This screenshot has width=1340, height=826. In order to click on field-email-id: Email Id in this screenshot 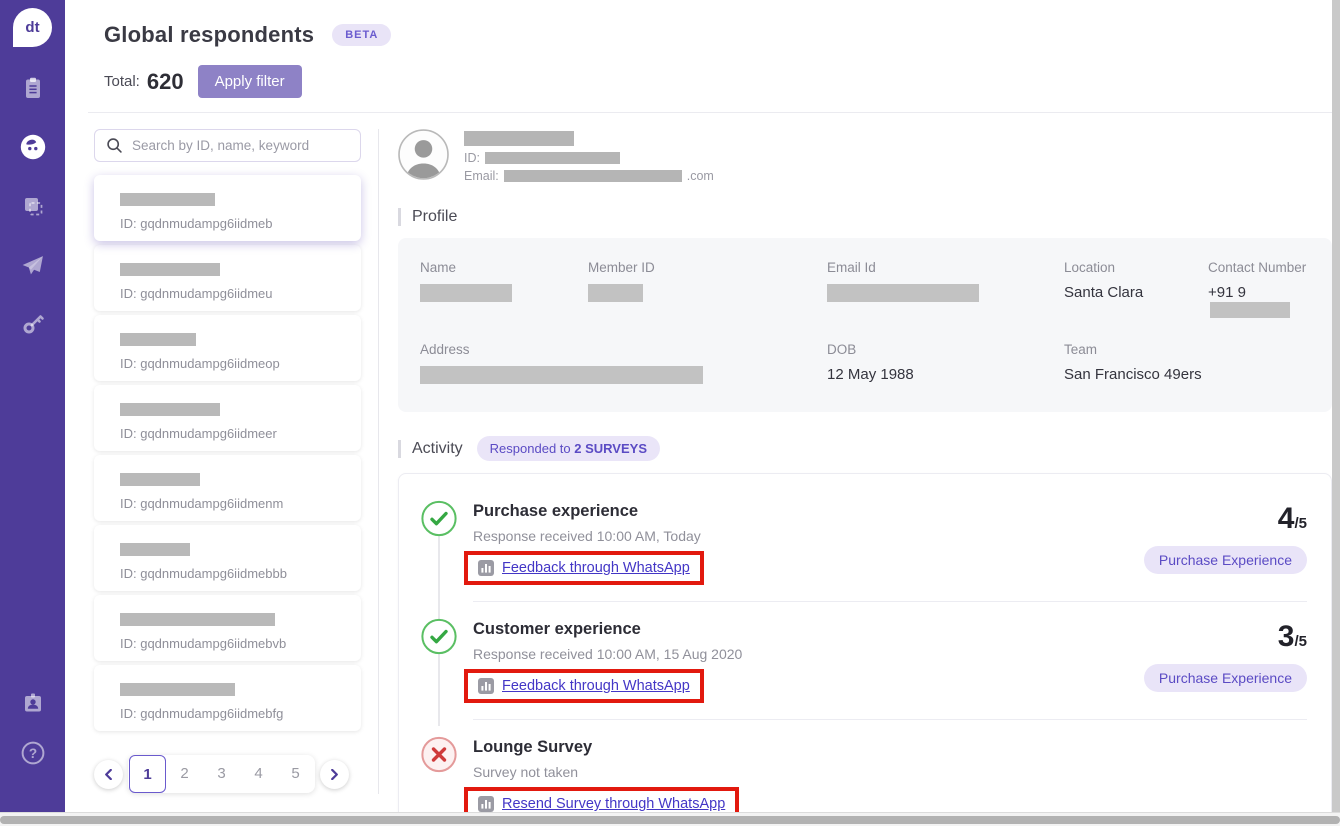, I will do `click(945, 289)`.